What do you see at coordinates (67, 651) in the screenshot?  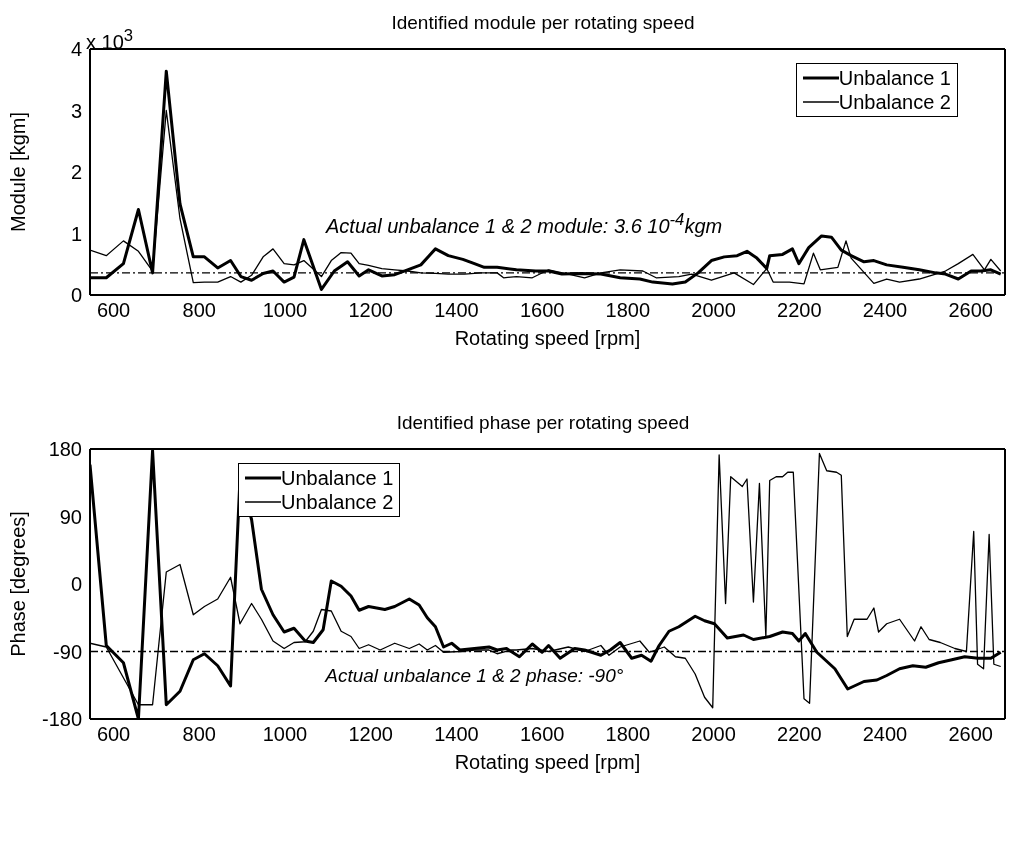 I see `y-tick-label: -90` at bounding box center [67, 651].